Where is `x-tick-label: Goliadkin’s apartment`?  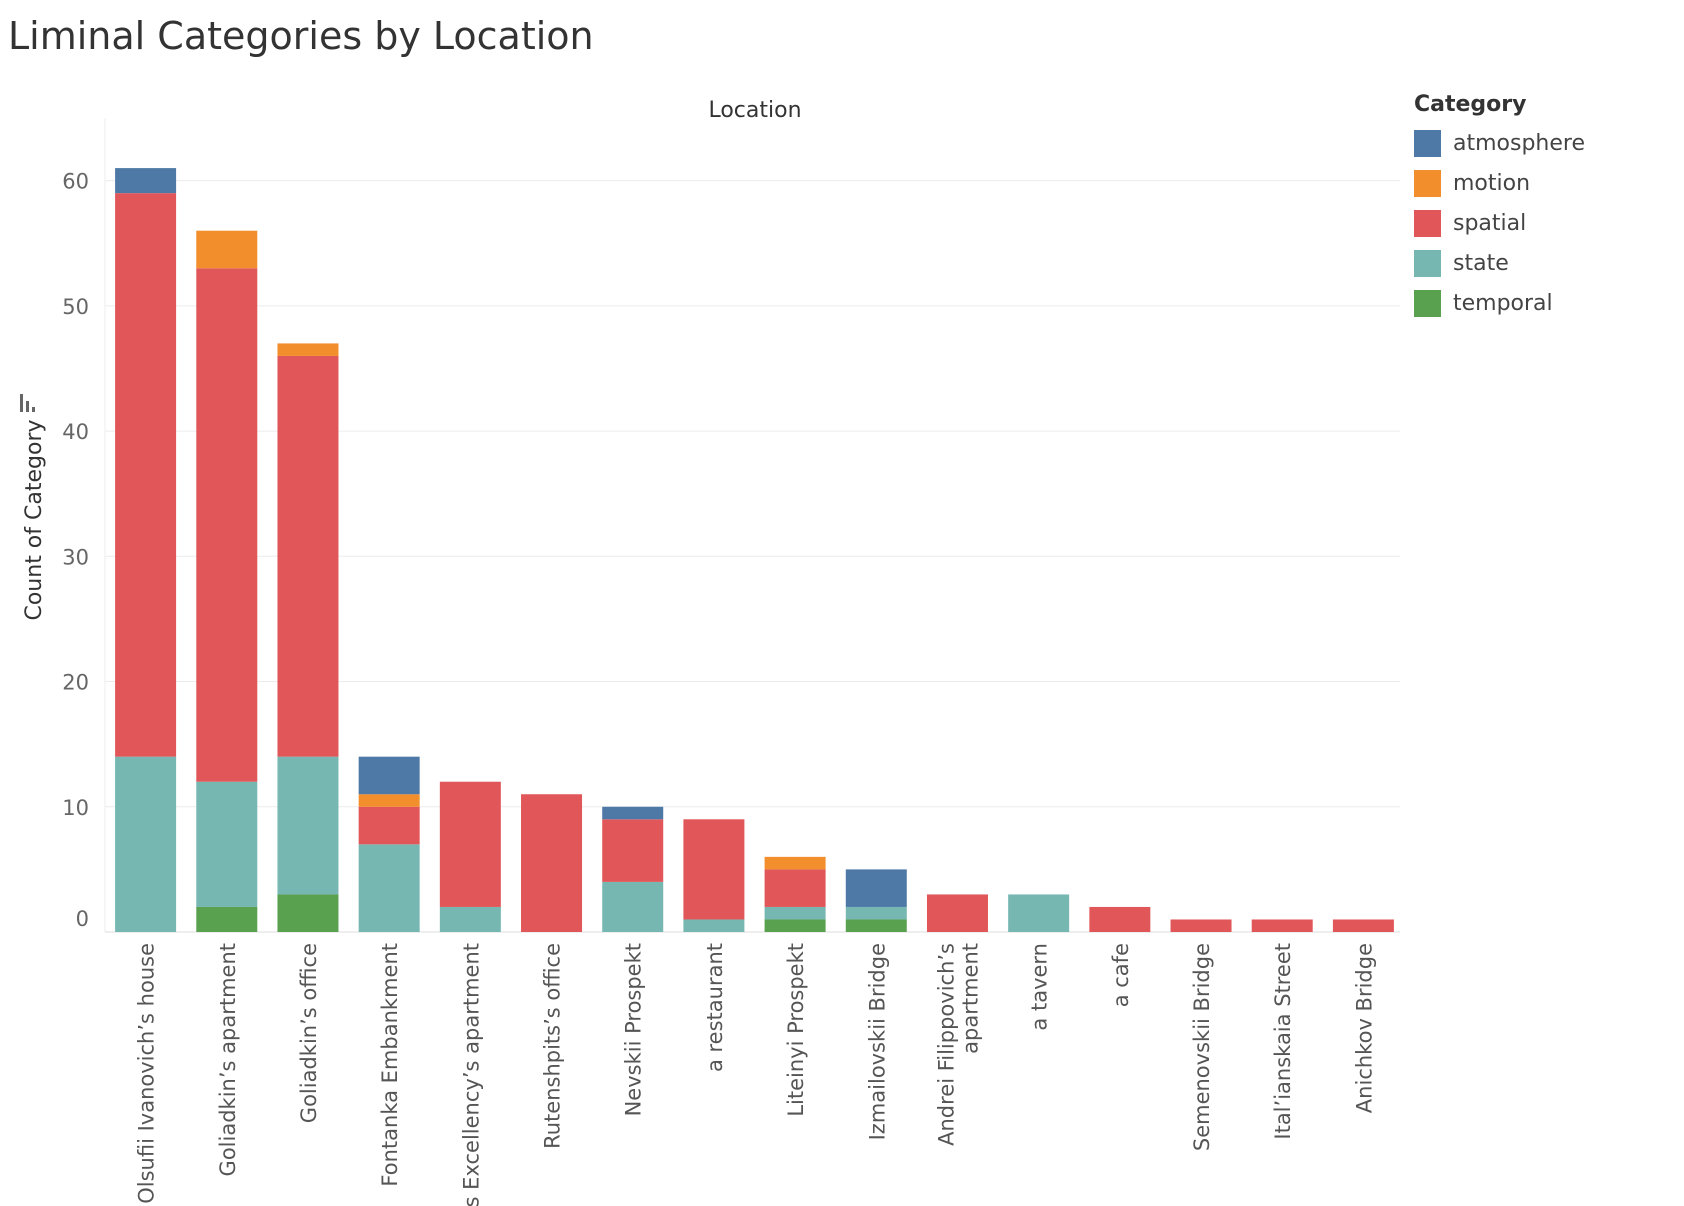 x-tick-label: Goliadkin’s apartment is located at coordinates (228, 1059).